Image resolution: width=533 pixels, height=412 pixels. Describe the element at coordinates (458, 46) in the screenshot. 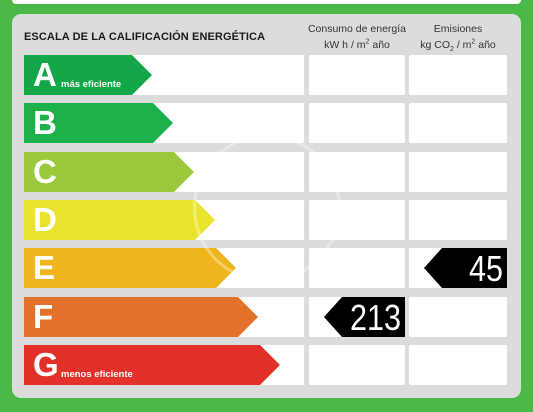

I see `emisiones-header-line2: kg CO2 / m2 año` at that location.